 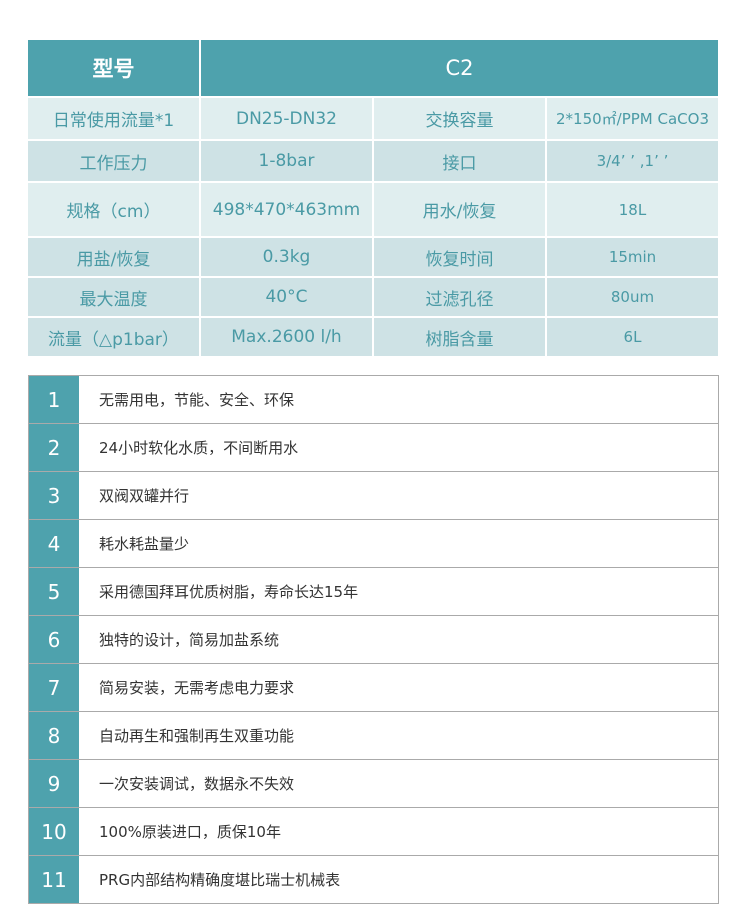 I want to click on feature-number: 8, so click(x=54, y=735).